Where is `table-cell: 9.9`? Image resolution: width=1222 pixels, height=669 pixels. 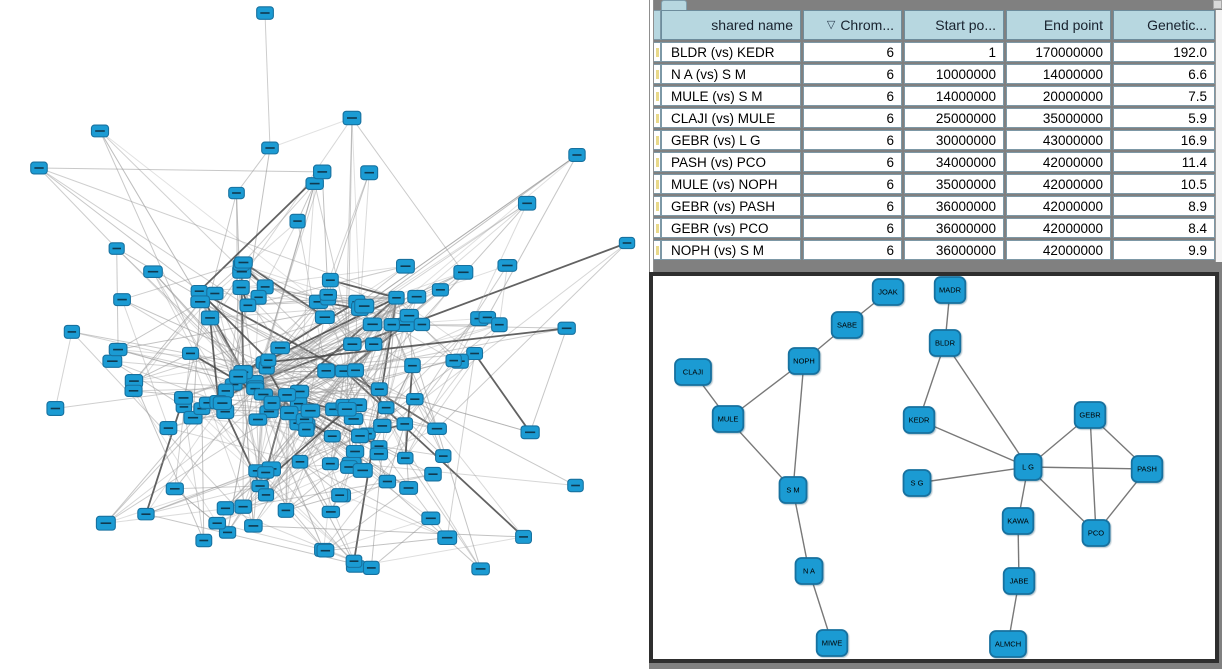 table-cell: 9.9 is located at coordinates (1164, 250).